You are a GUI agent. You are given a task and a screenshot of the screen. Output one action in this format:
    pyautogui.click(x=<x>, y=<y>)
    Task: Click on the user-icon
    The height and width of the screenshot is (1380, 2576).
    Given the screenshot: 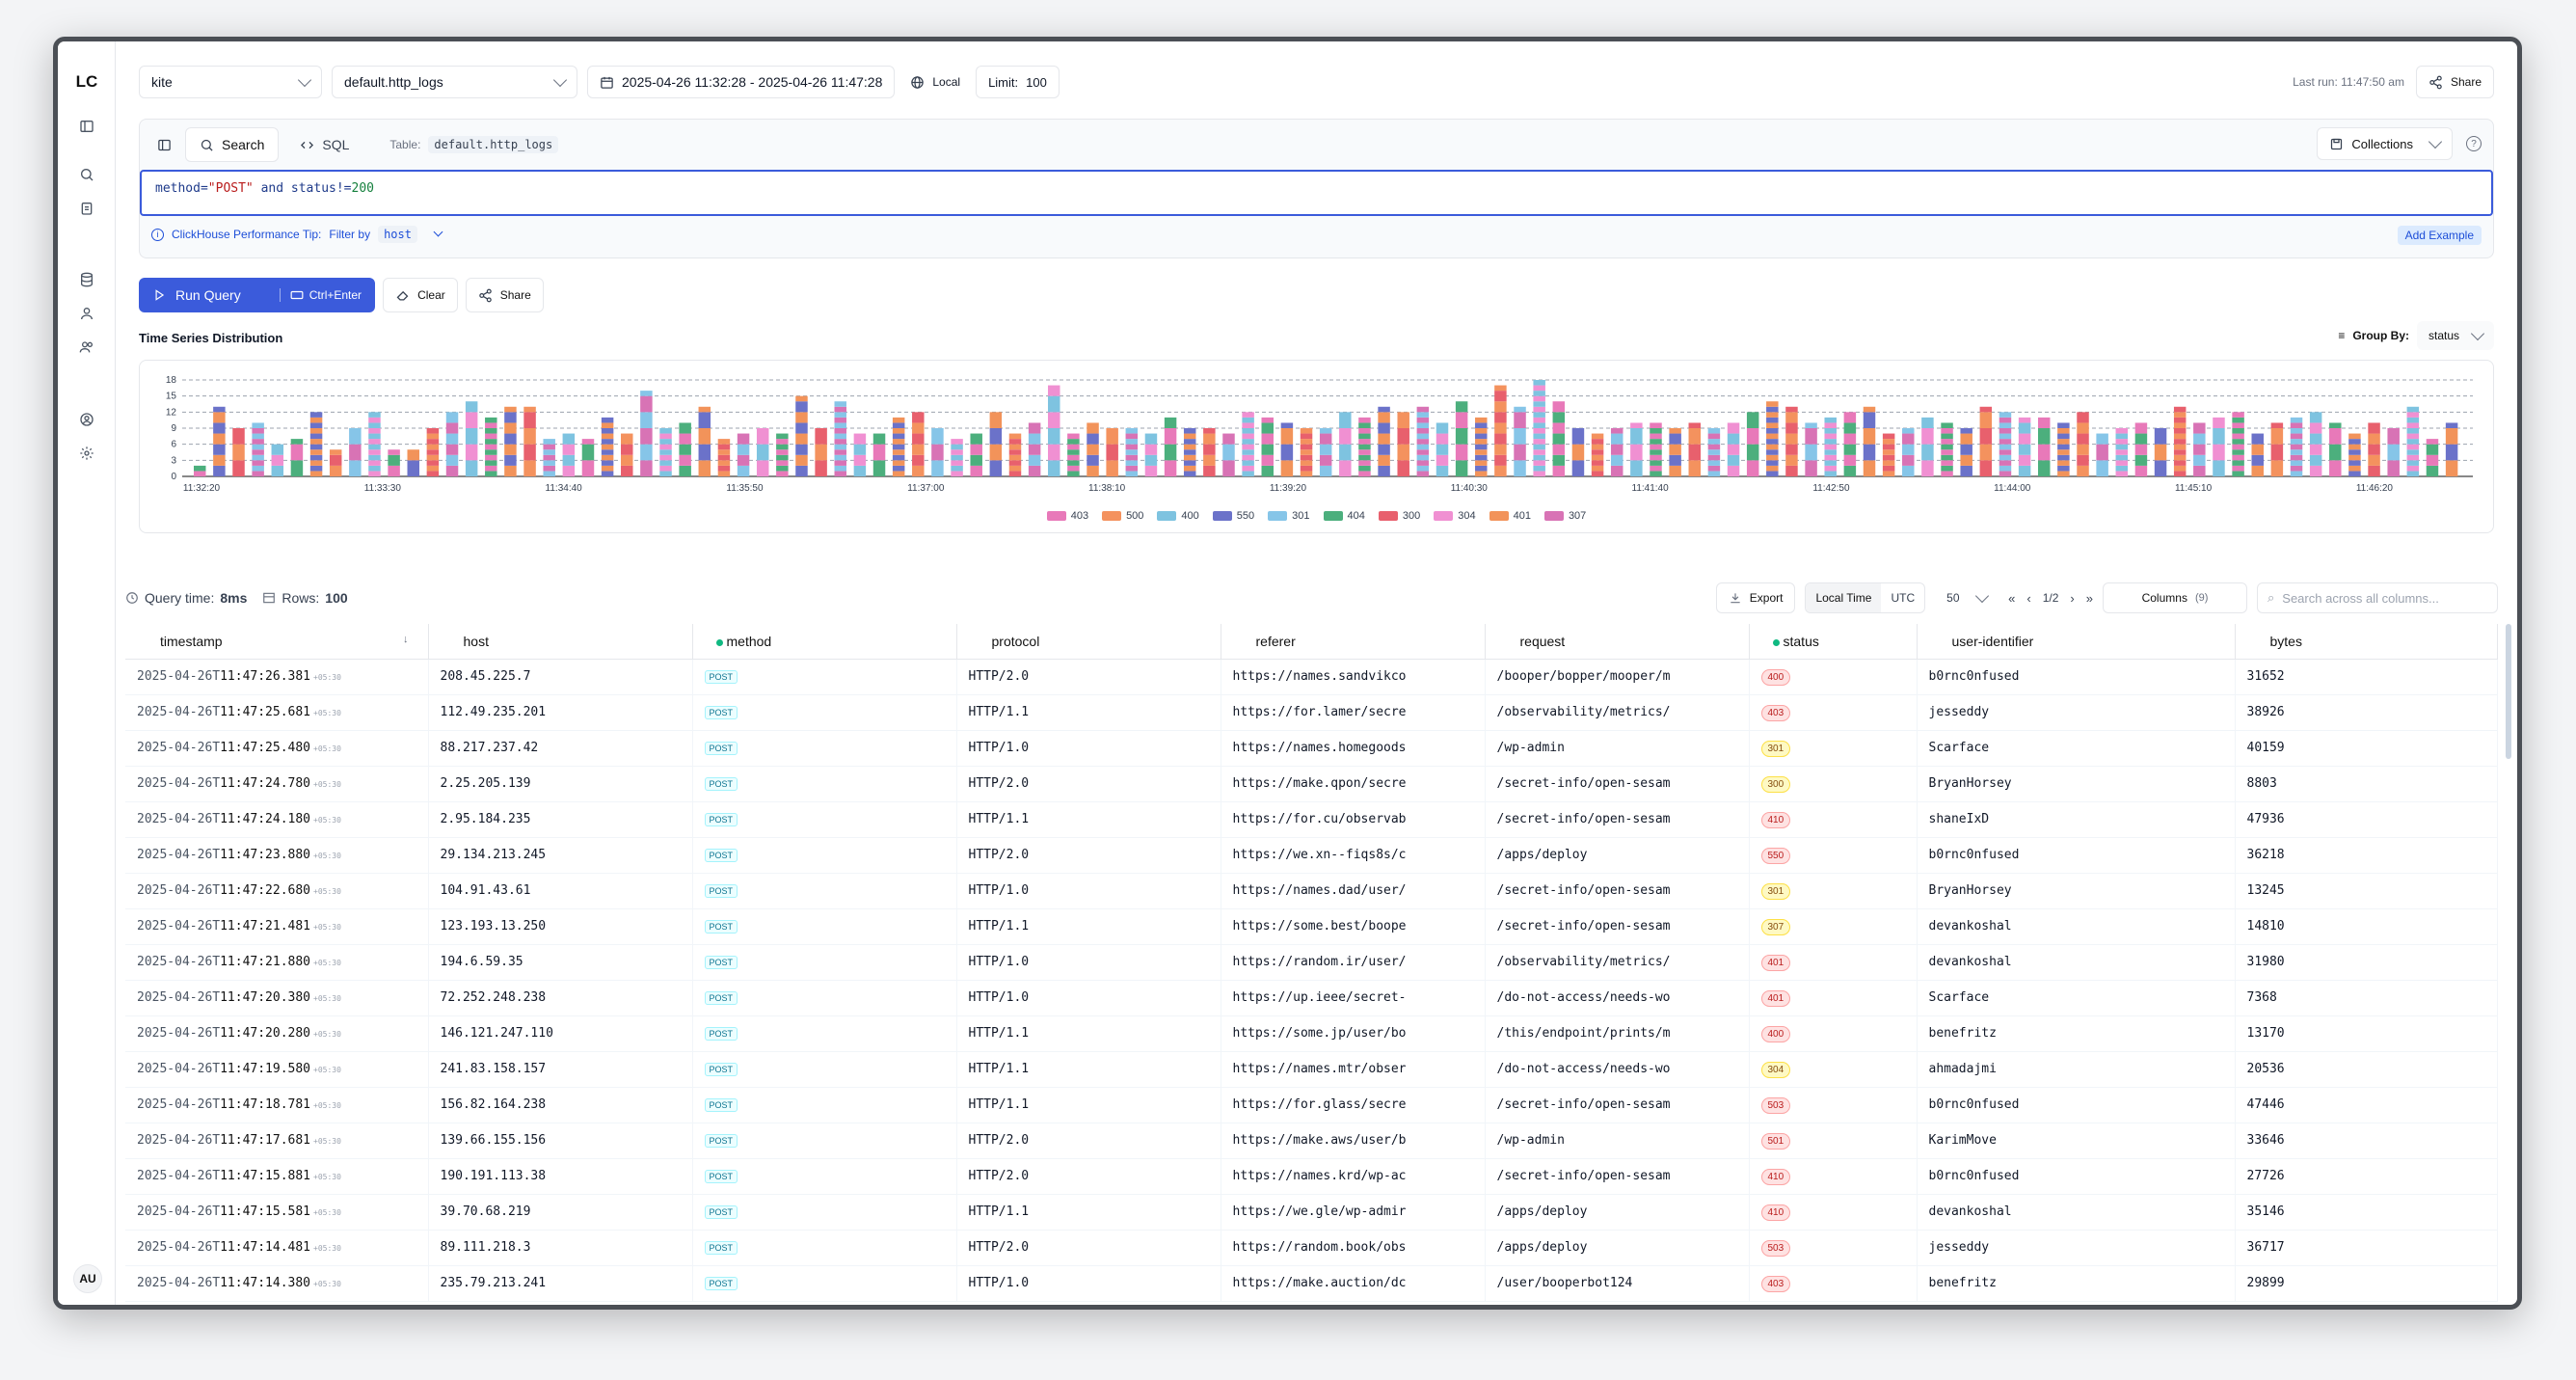 What is the action you would take?
    pyautogui.click(x=87, y=313)
    